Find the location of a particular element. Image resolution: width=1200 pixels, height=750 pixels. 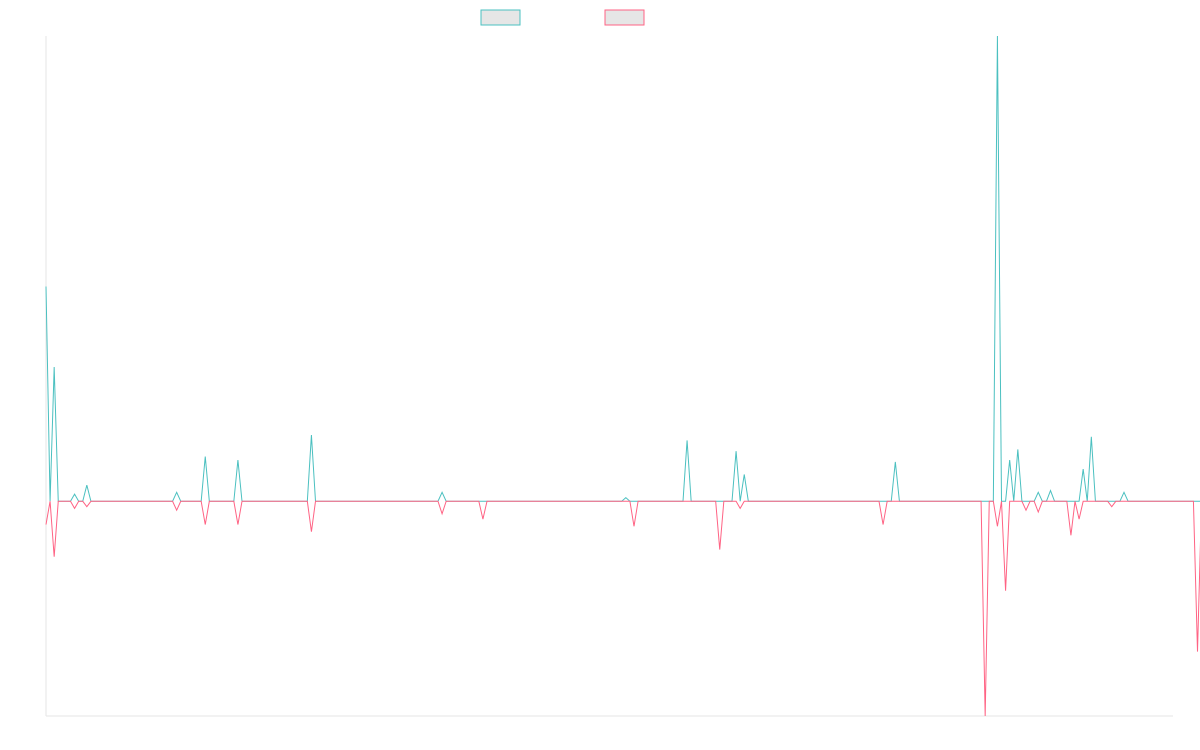

legend is located at coordinates (562, 17).